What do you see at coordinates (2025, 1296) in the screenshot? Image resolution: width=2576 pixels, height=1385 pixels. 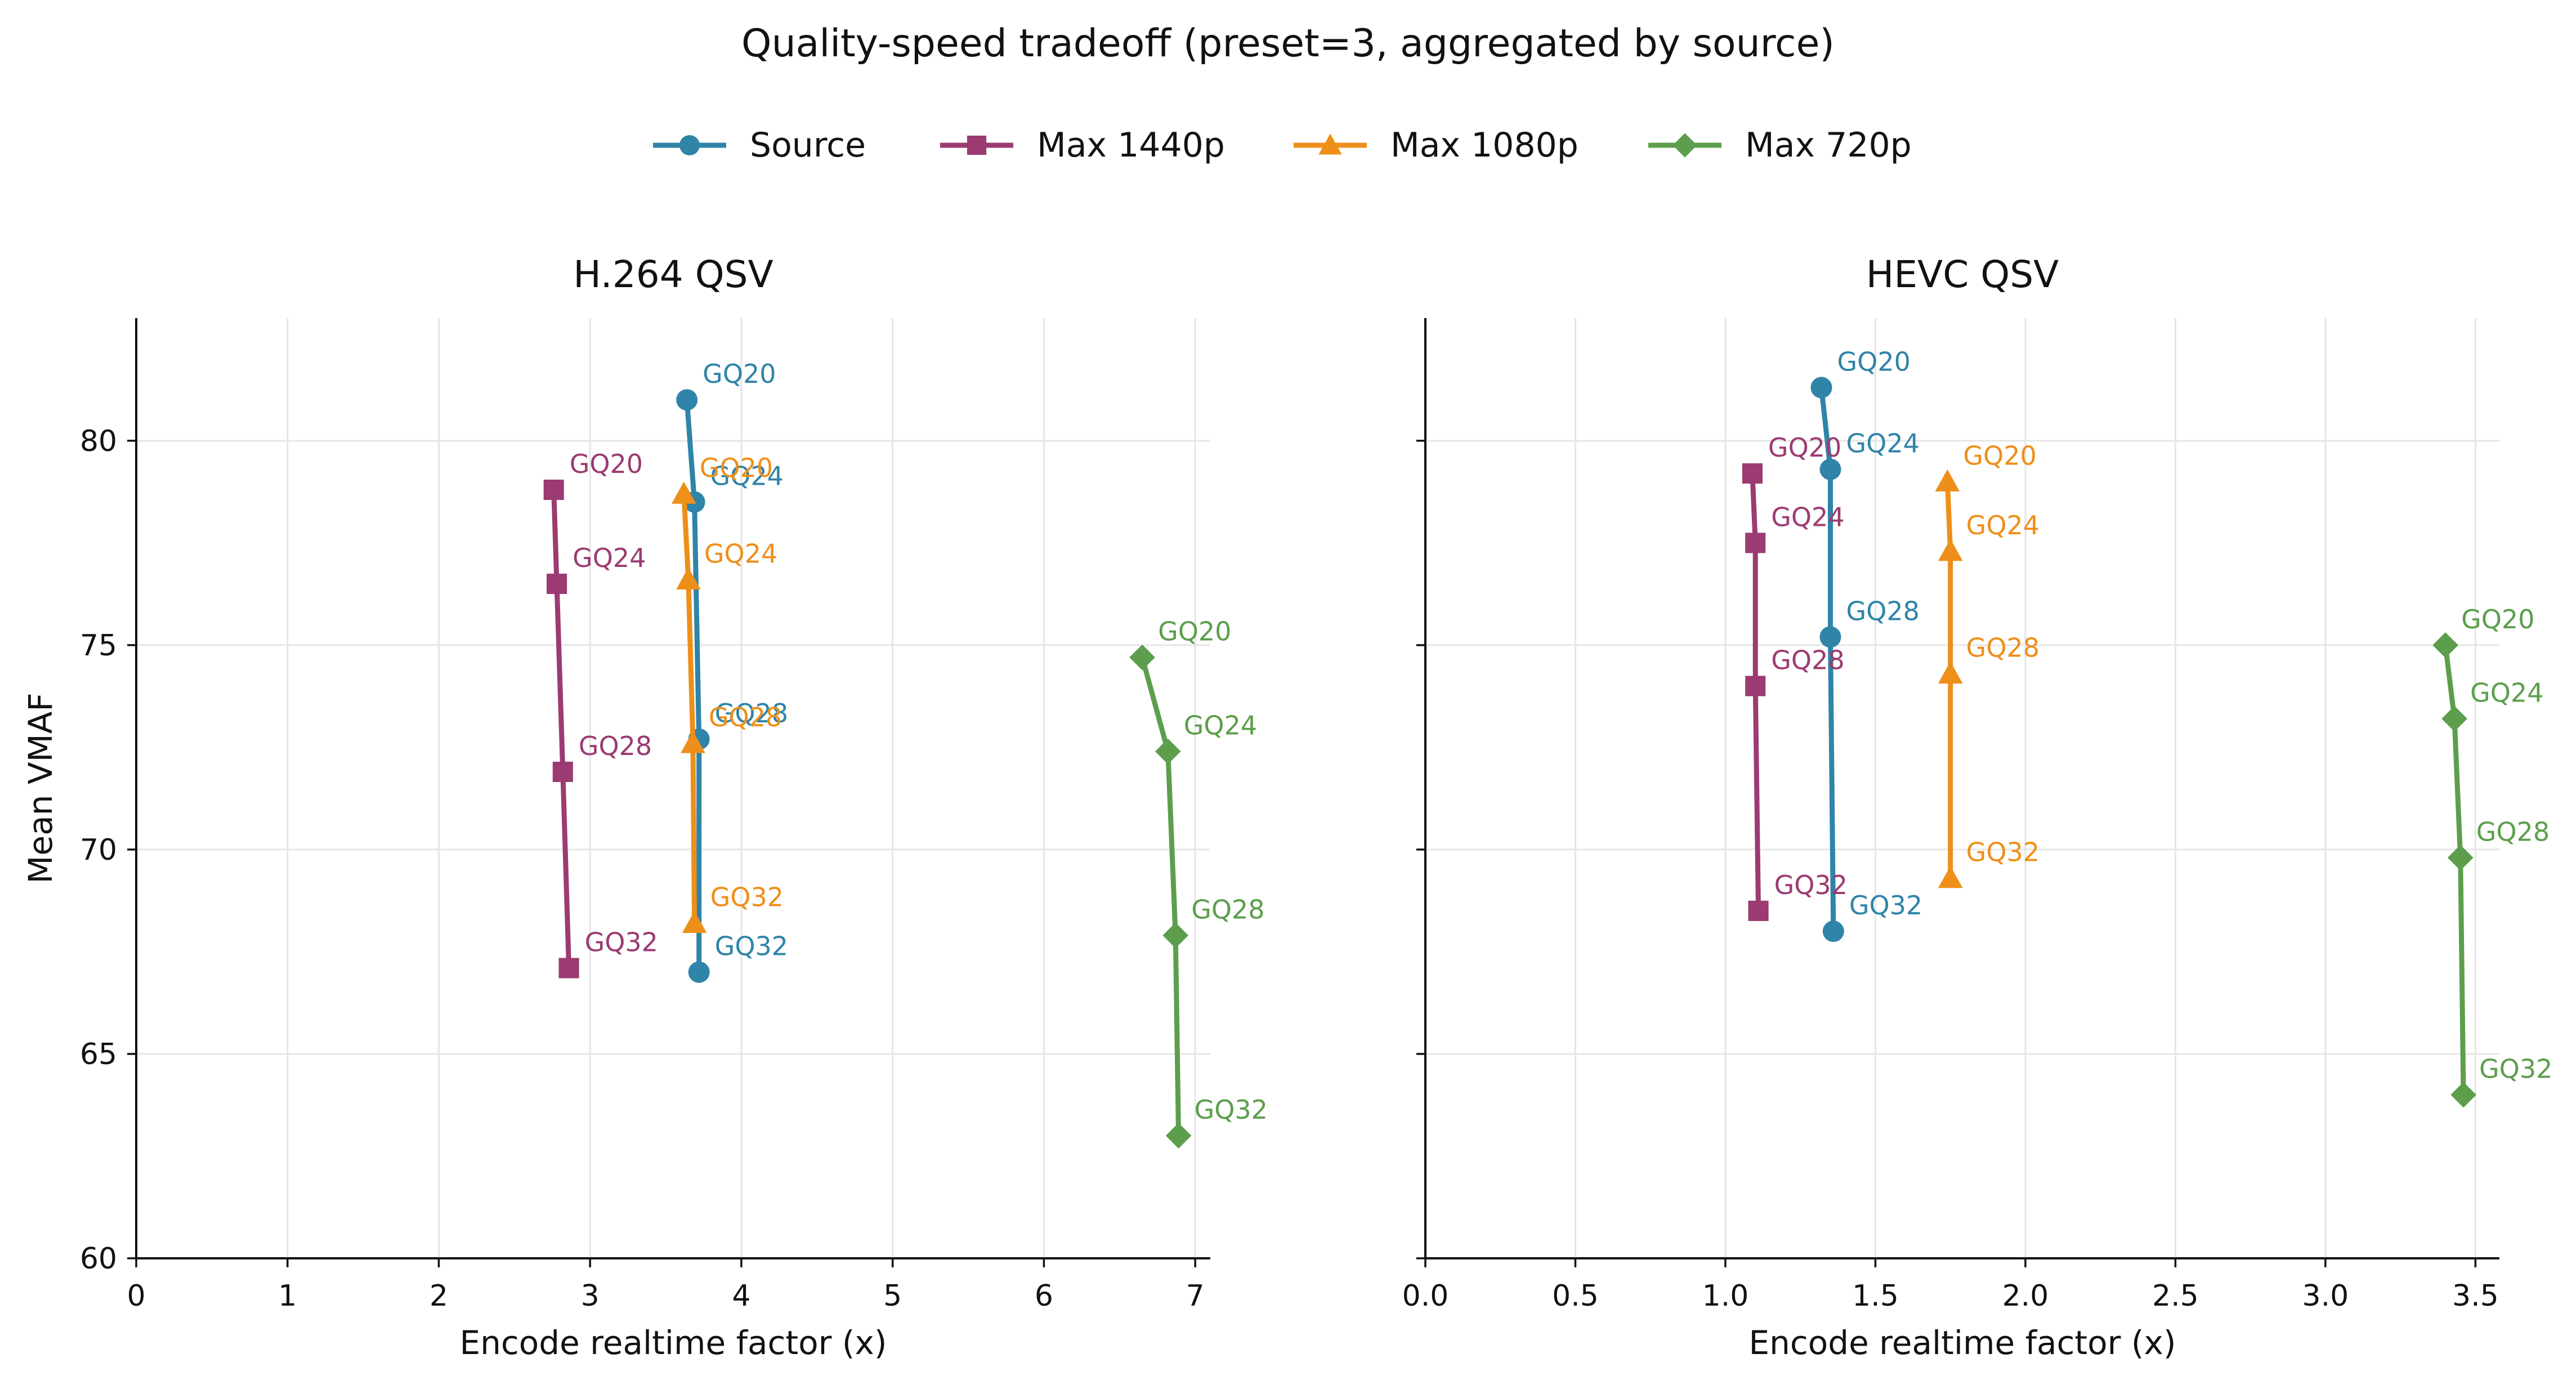 I see `x-tick-label: 2.0` at bounding box center [2025, 1296].